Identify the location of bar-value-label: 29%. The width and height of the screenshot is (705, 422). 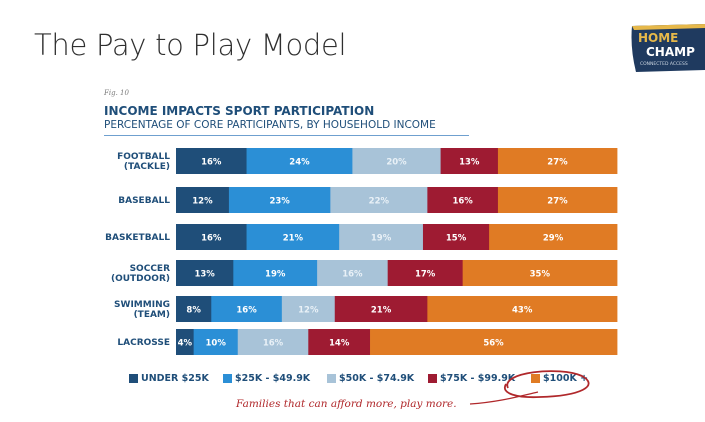
(553, 239).